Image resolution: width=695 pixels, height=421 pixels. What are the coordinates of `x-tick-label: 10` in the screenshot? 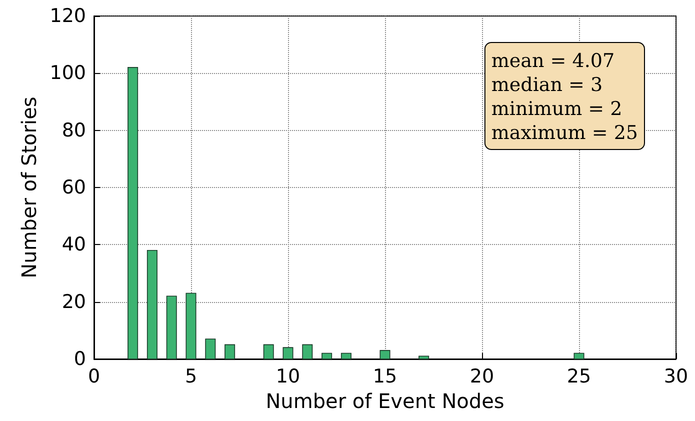 It's located at (288, 377).